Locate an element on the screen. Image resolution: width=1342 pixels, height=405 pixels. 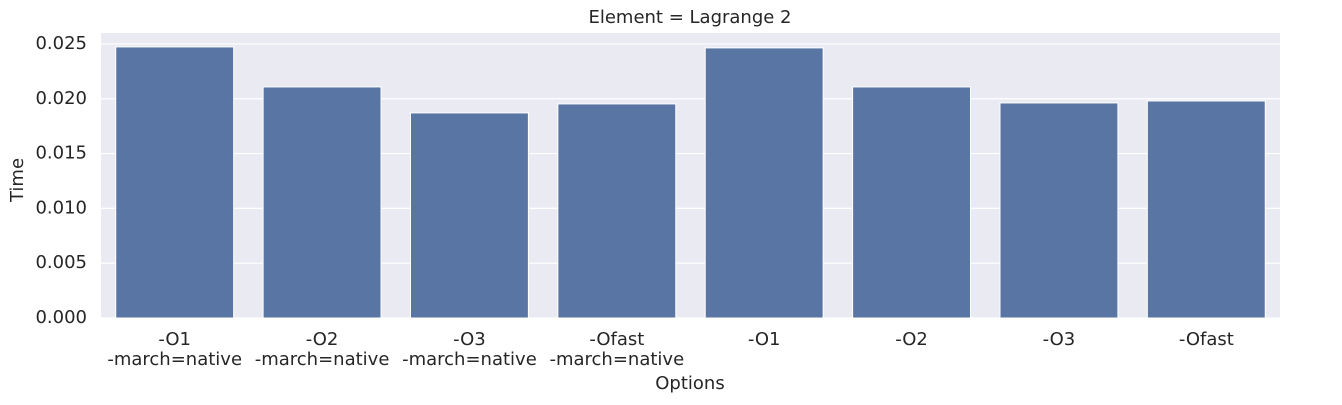
y-tick-label: 0.025 is located at coordinates (61, 43).